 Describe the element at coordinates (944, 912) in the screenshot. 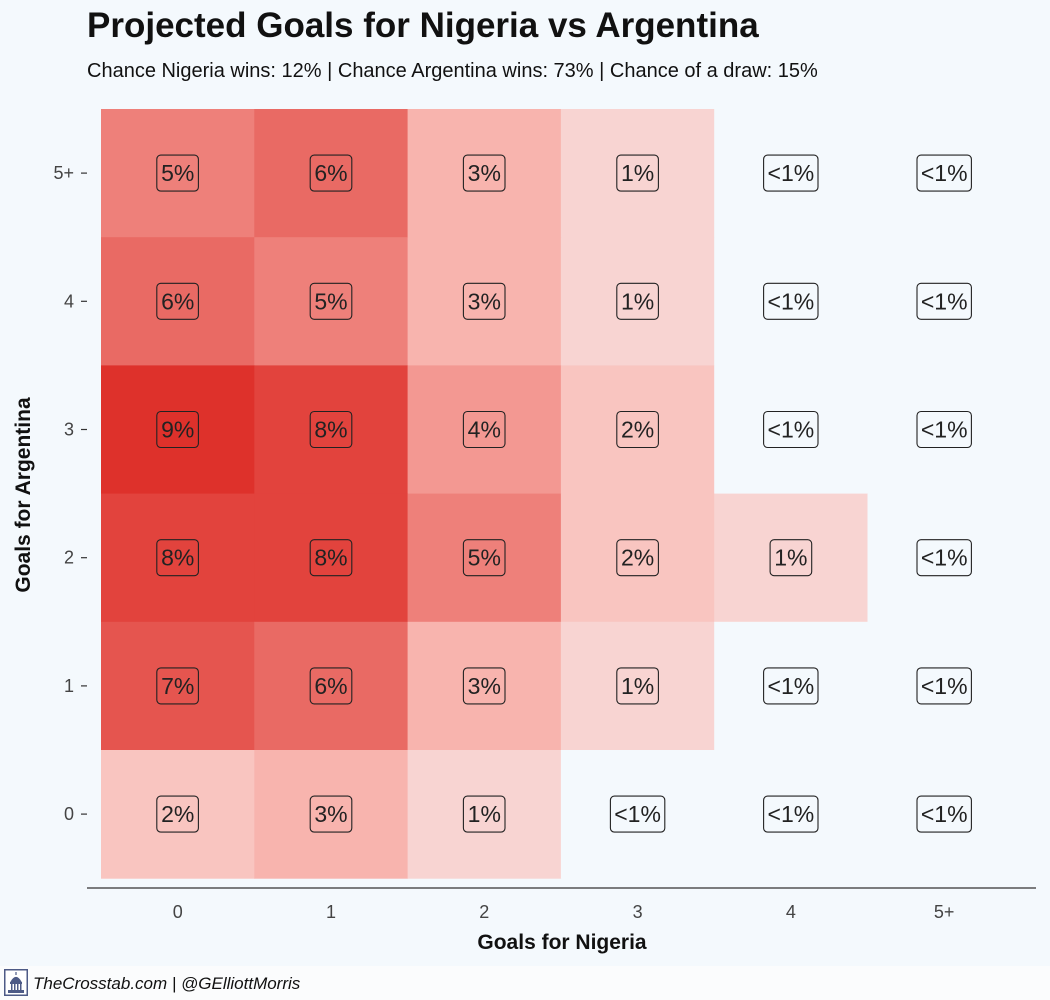

I see `x-tick-label: 5+` at that location.